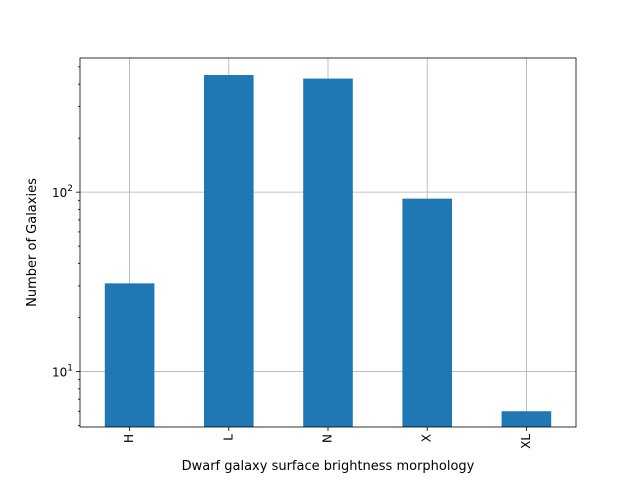  I want to click on x-tick-label: H, so click(129, 438).